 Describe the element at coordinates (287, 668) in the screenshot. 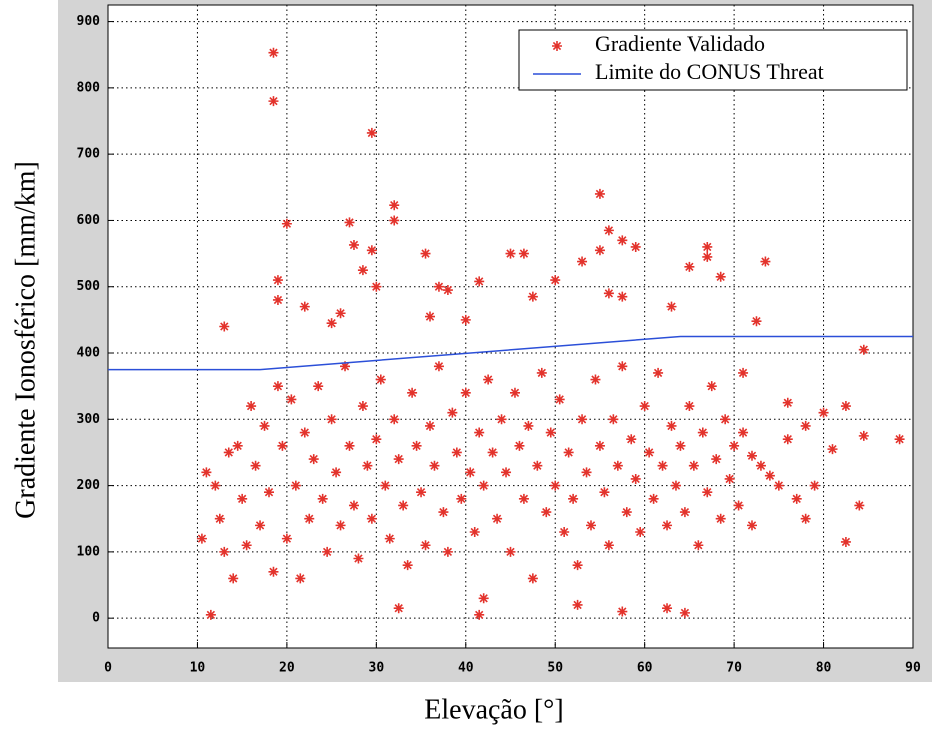

I see `x-tick-label: 20` at that location.